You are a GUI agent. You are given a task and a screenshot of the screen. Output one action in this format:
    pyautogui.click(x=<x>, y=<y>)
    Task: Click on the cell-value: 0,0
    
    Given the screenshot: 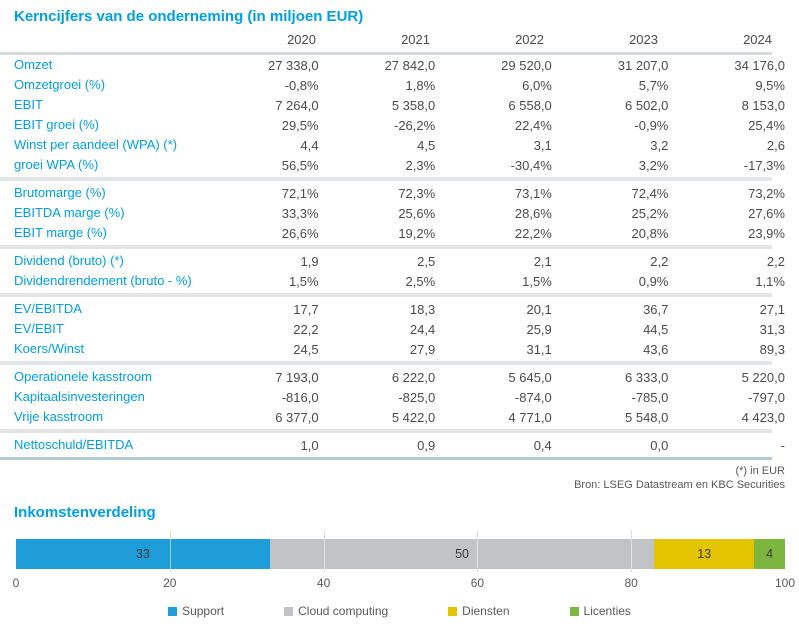 What is the action you would take?
    pyautogui.click(x=659, y=445)
    